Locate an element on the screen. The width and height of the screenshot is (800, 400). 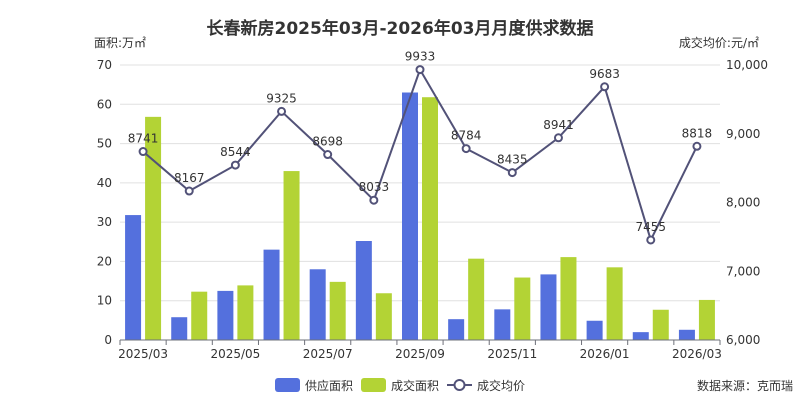
price-data-label: 8167 is located at coordinates (189, 178).